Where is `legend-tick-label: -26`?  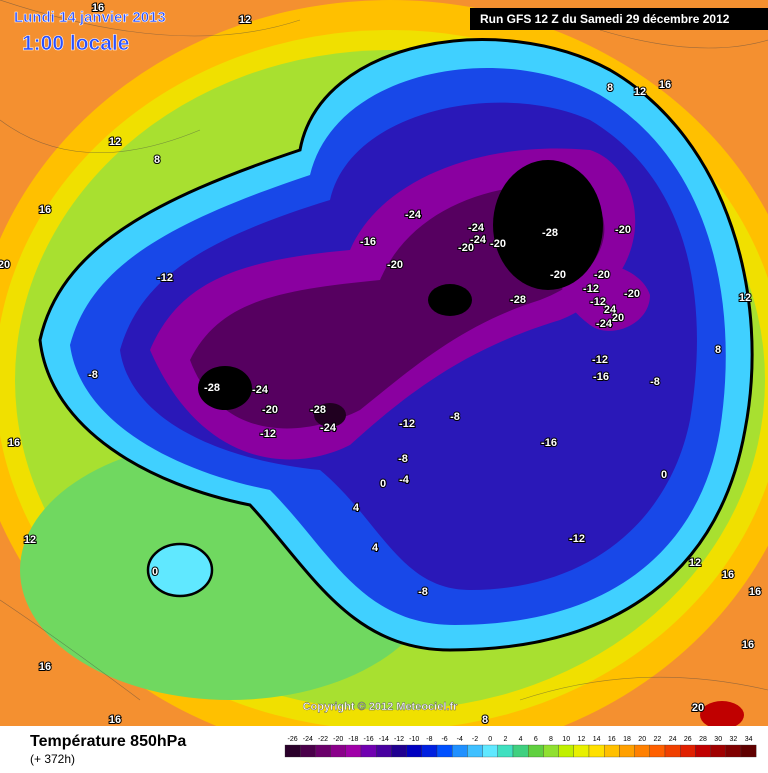
legend-tick-label: -26 is located at coordinates (293, 739).